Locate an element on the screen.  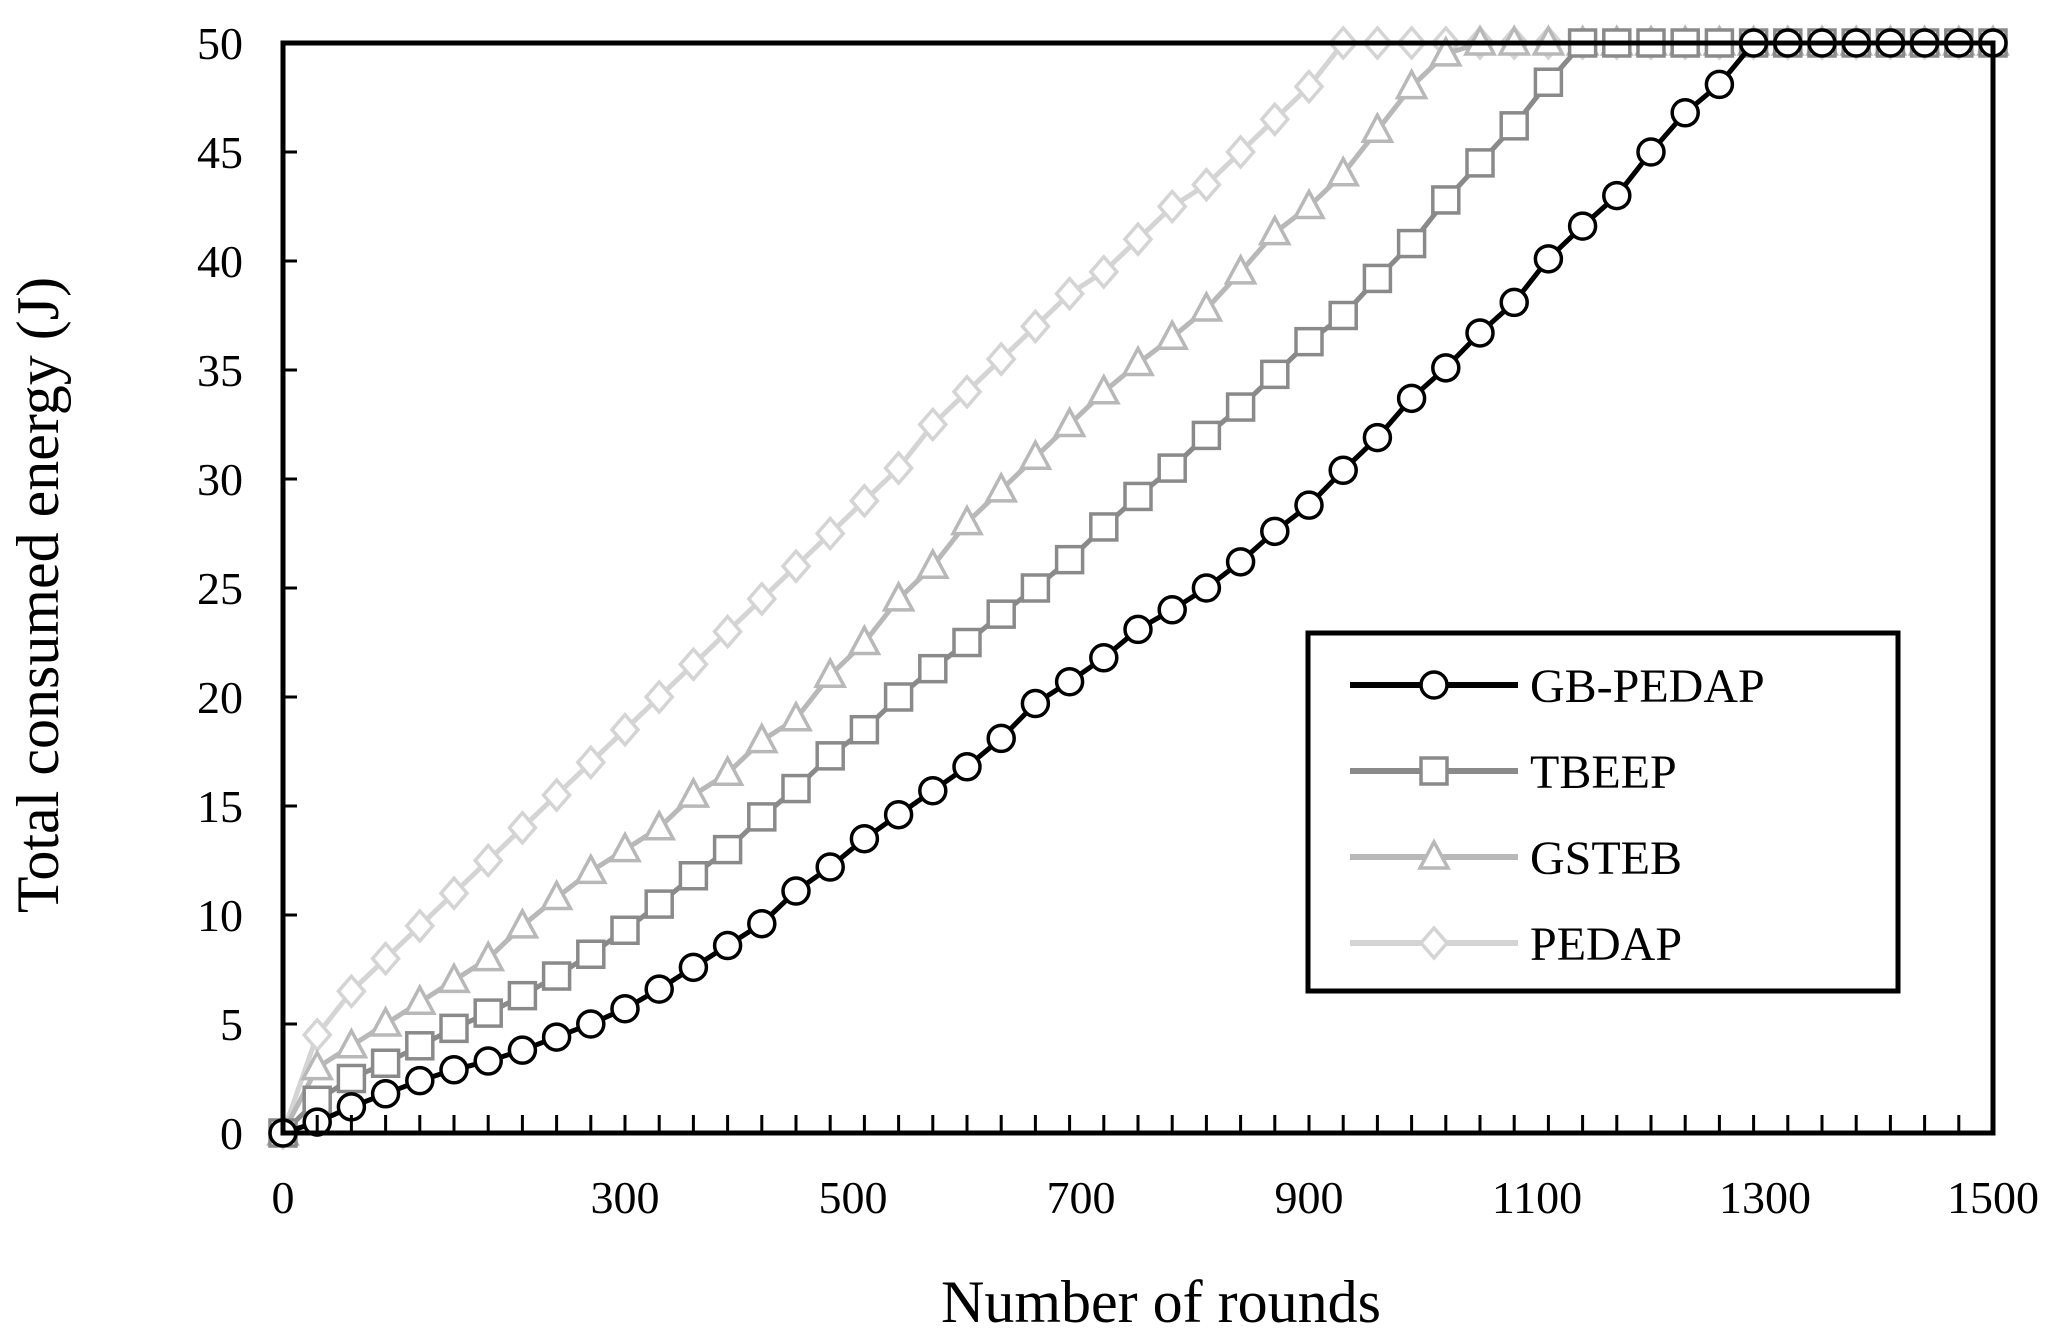
x-tick-labels: 0 300 500 700 900 1100 1300 1500 is located at coordinates (1156, 1197).